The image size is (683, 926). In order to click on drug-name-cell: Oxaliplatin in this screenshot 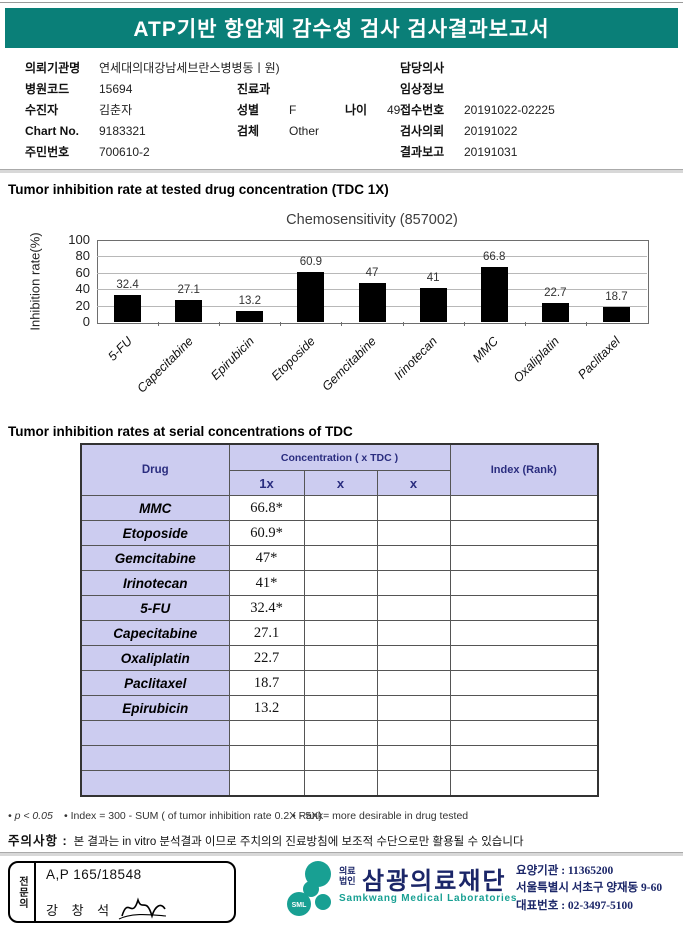, I will do `click(155, 658)`.